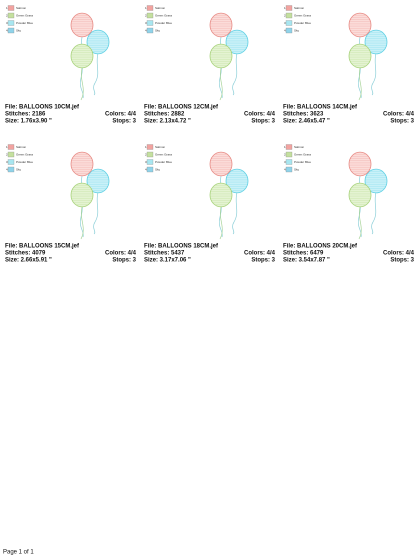  Describe the element at coordinates (25, 115) in the screenshot. I see `stitches: Stitches: 2186` at that location.